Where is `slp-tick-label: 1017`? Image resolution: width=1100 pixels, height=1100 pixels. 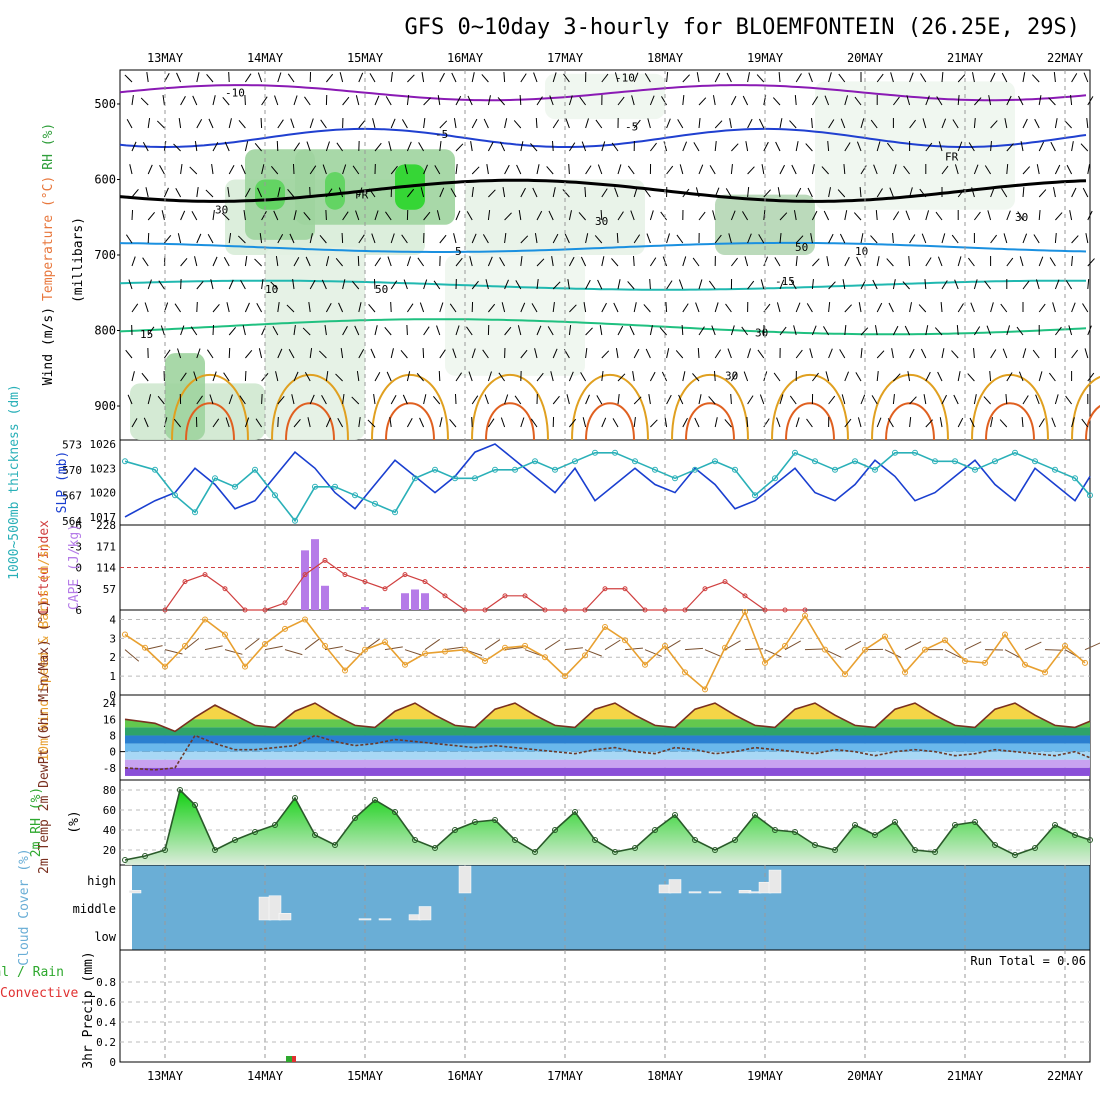 slp-tick-label: 1017 is located at coordinates (103, 517).